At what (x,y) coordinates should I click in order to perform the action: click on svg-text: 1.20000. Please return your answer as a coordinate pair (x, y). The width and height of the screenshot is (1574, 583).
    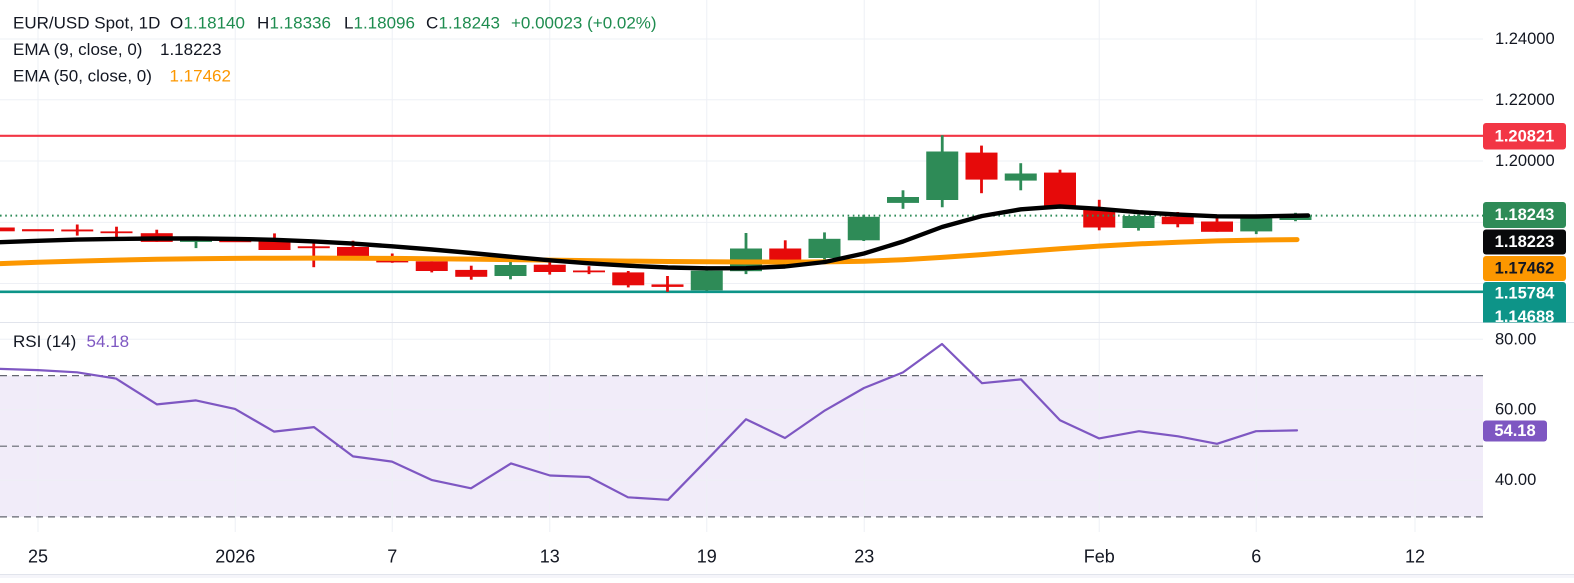
    Looking at the image, I should click on (1525, 161).